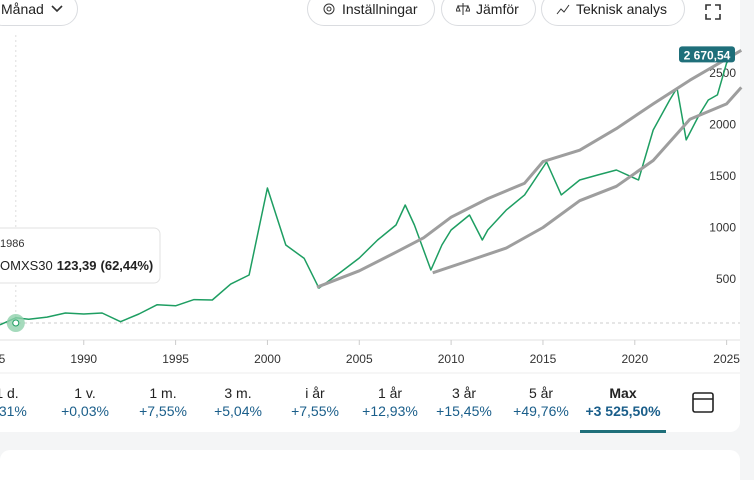 The width and height of the screenshot is (754, 480). I want to click on y-tick-label: 2500, so click(722, 73).